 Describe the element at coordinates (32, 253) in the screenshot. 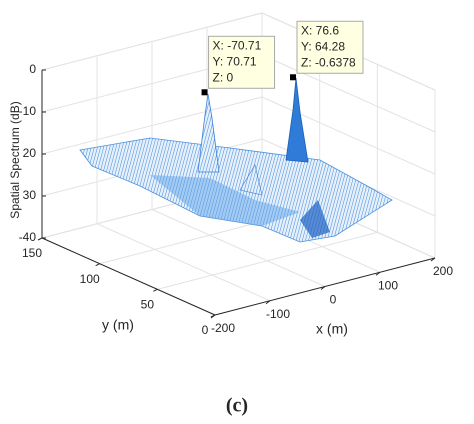

I see `y-tick-label: 150` at that location.